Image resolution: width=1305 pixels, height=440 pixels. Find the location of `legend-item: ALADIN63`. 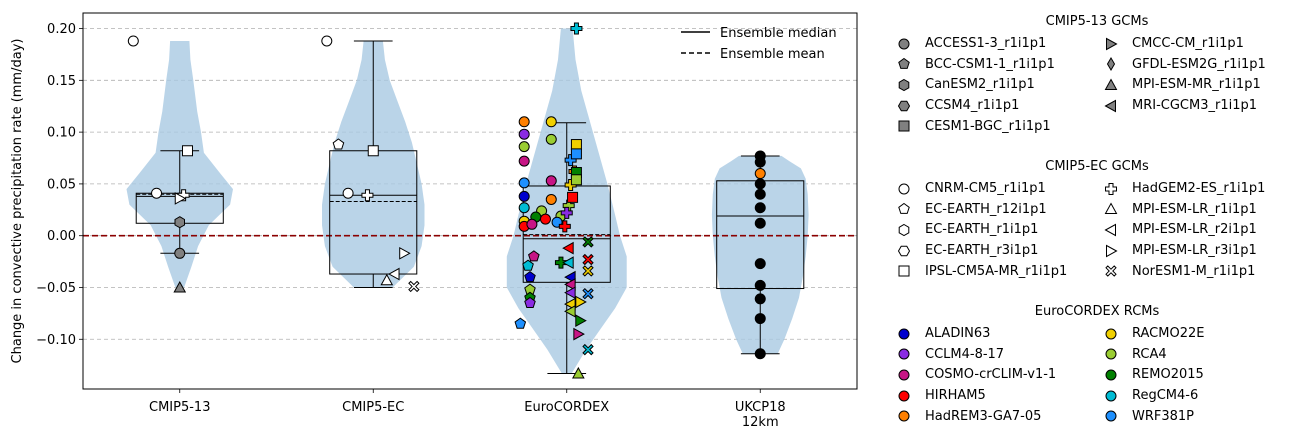

legend-item: ALADIN63 is located at coordinates (943, 333).